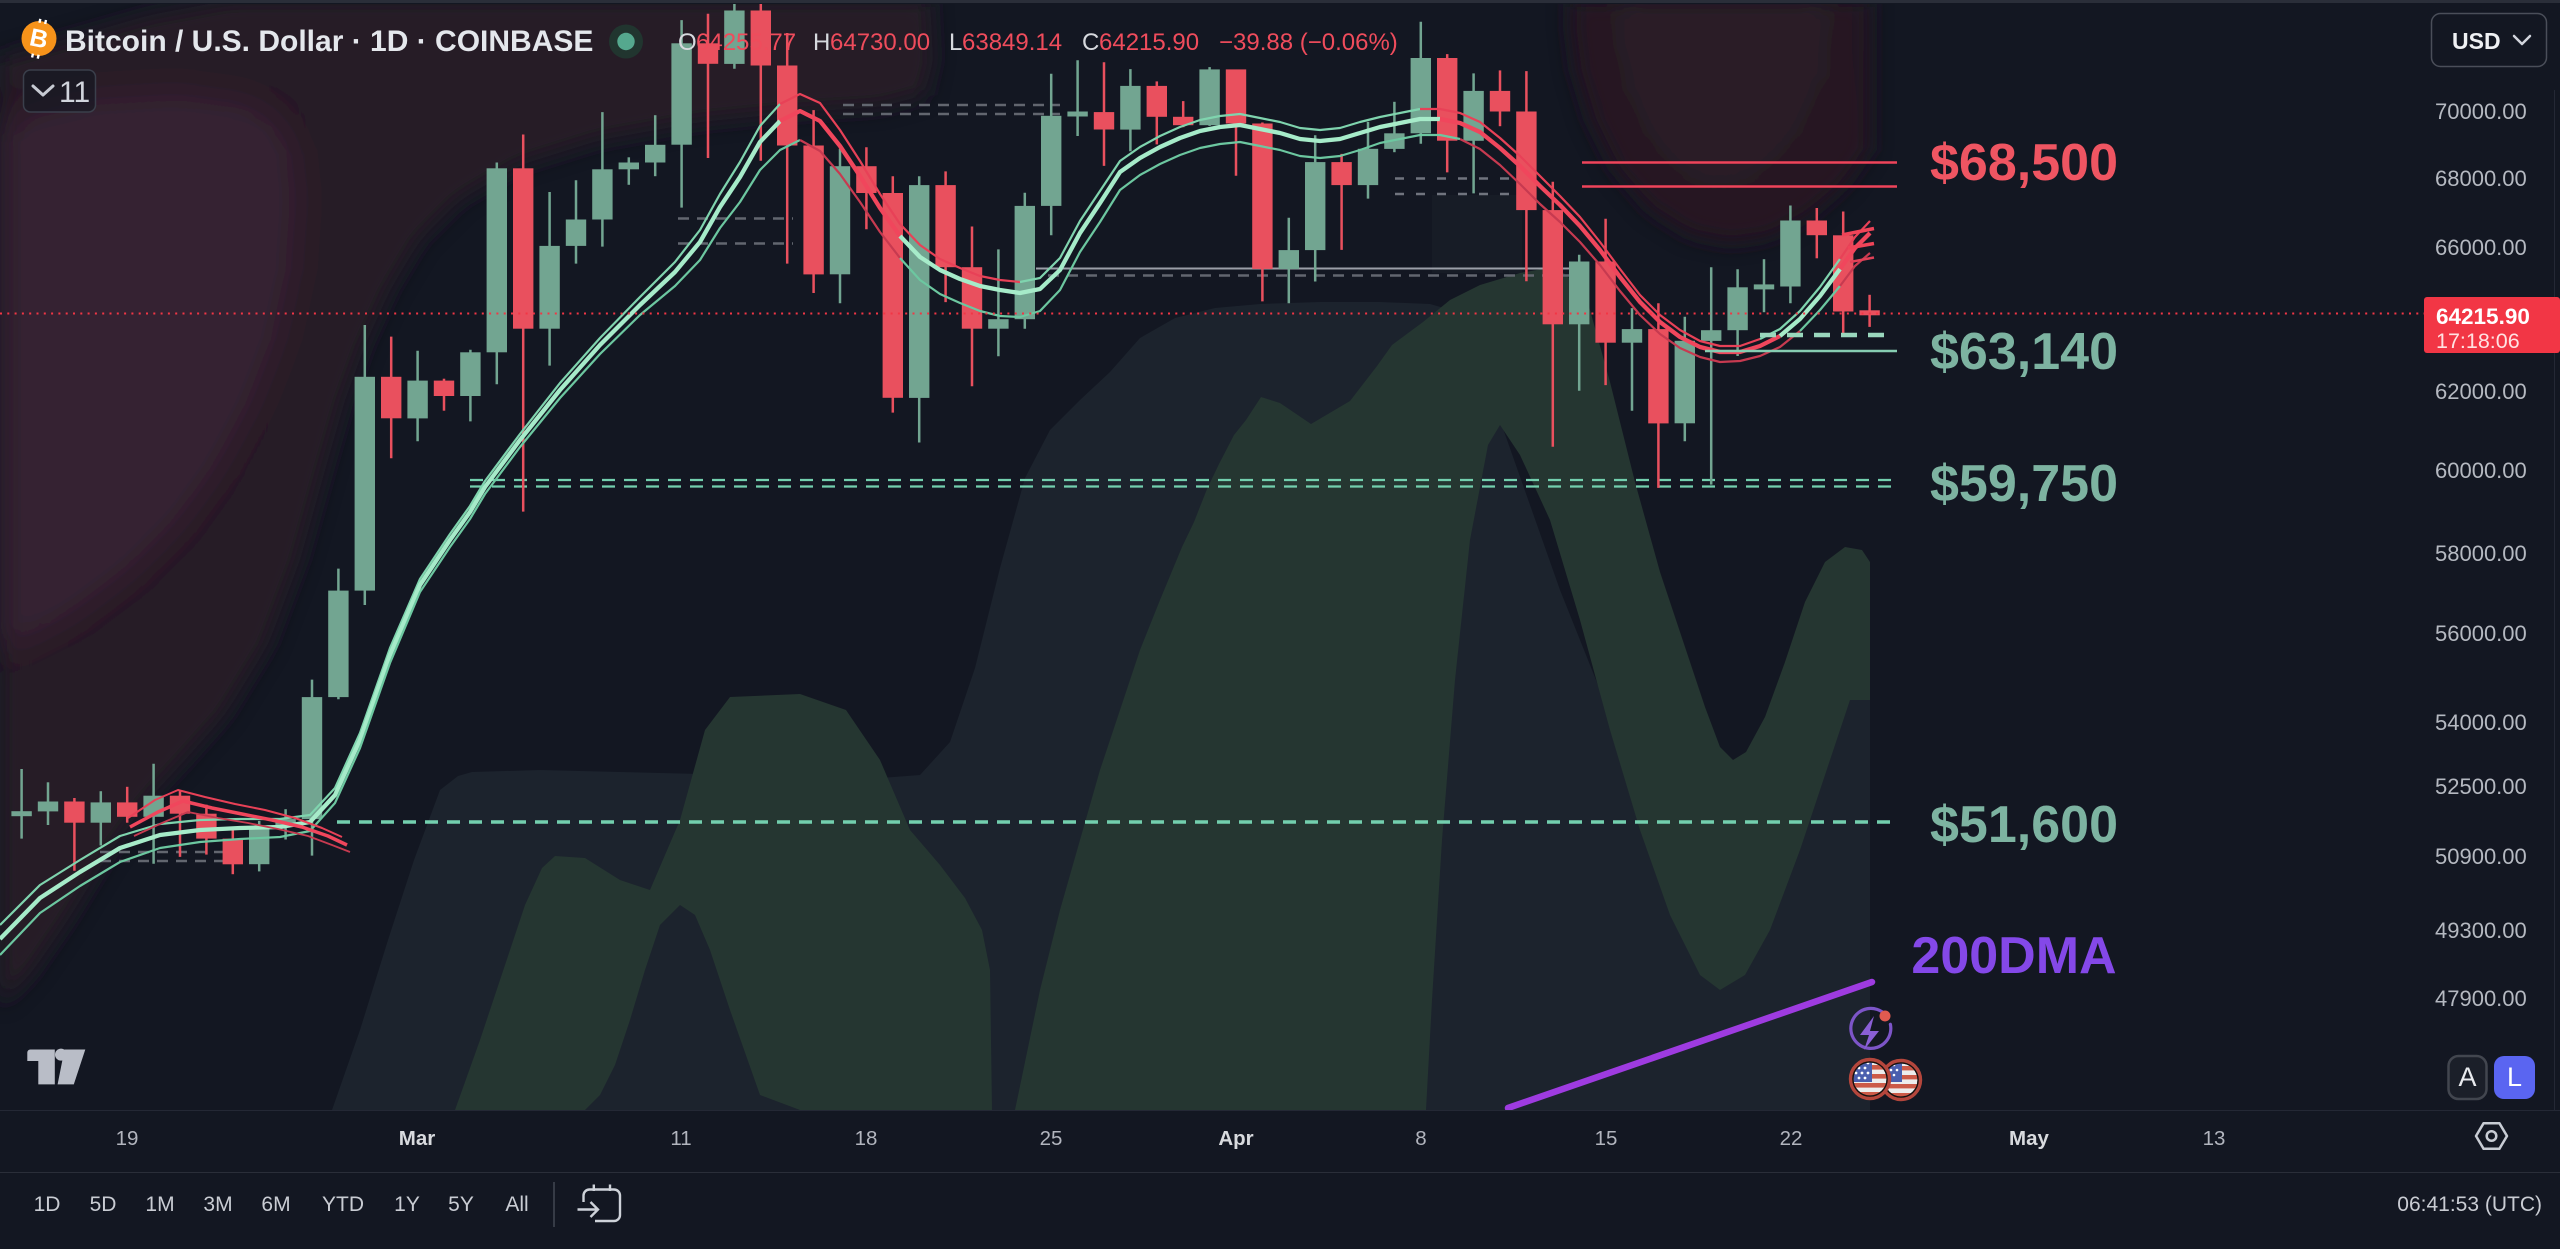  I want to click on svg-text: 64255.77, so click(746, 42).